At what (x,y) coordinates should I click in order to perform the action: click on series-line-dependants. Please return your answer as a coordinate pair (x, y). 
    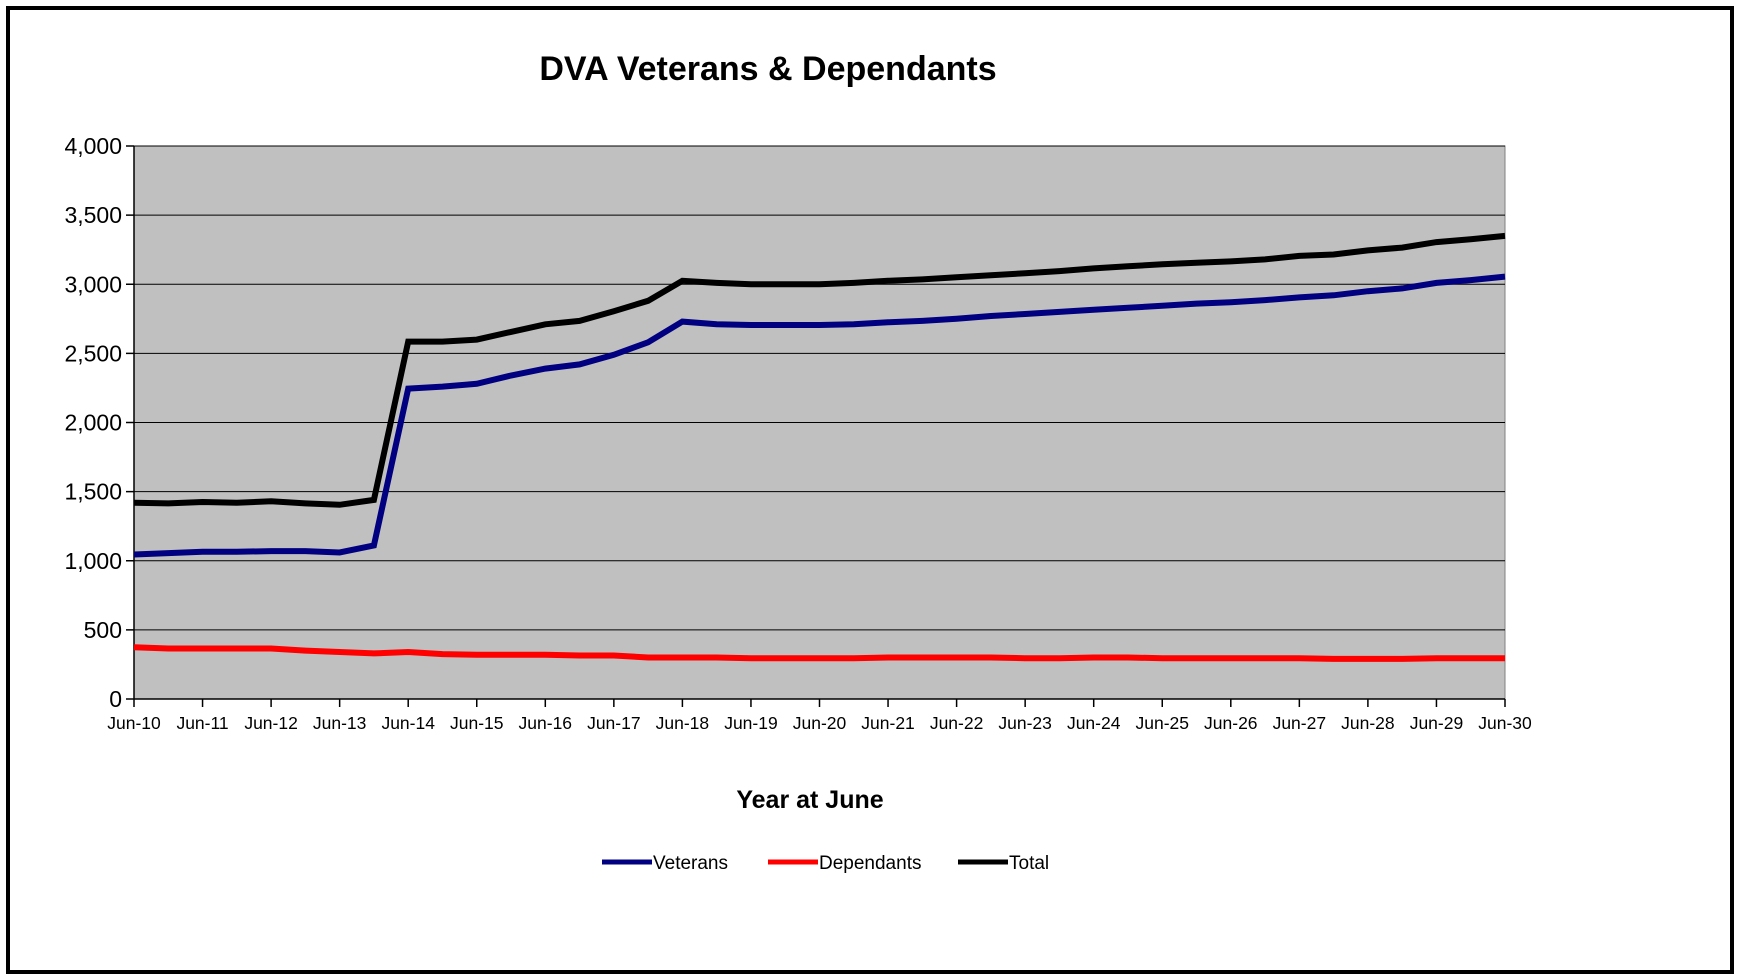
    Looking at the image, I should click on (819, 653).